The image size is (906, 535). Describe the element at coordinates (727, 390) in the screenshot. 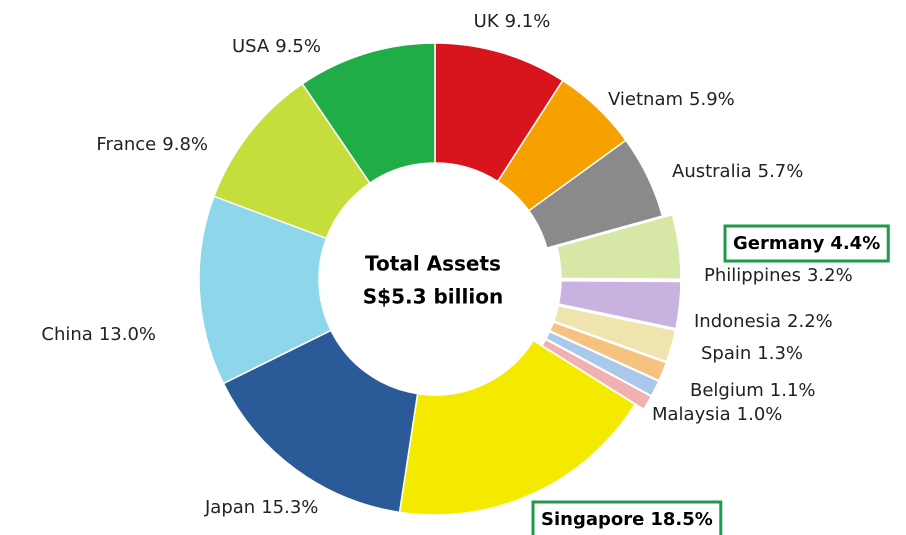

I see `category-label: Belgium` at that location.